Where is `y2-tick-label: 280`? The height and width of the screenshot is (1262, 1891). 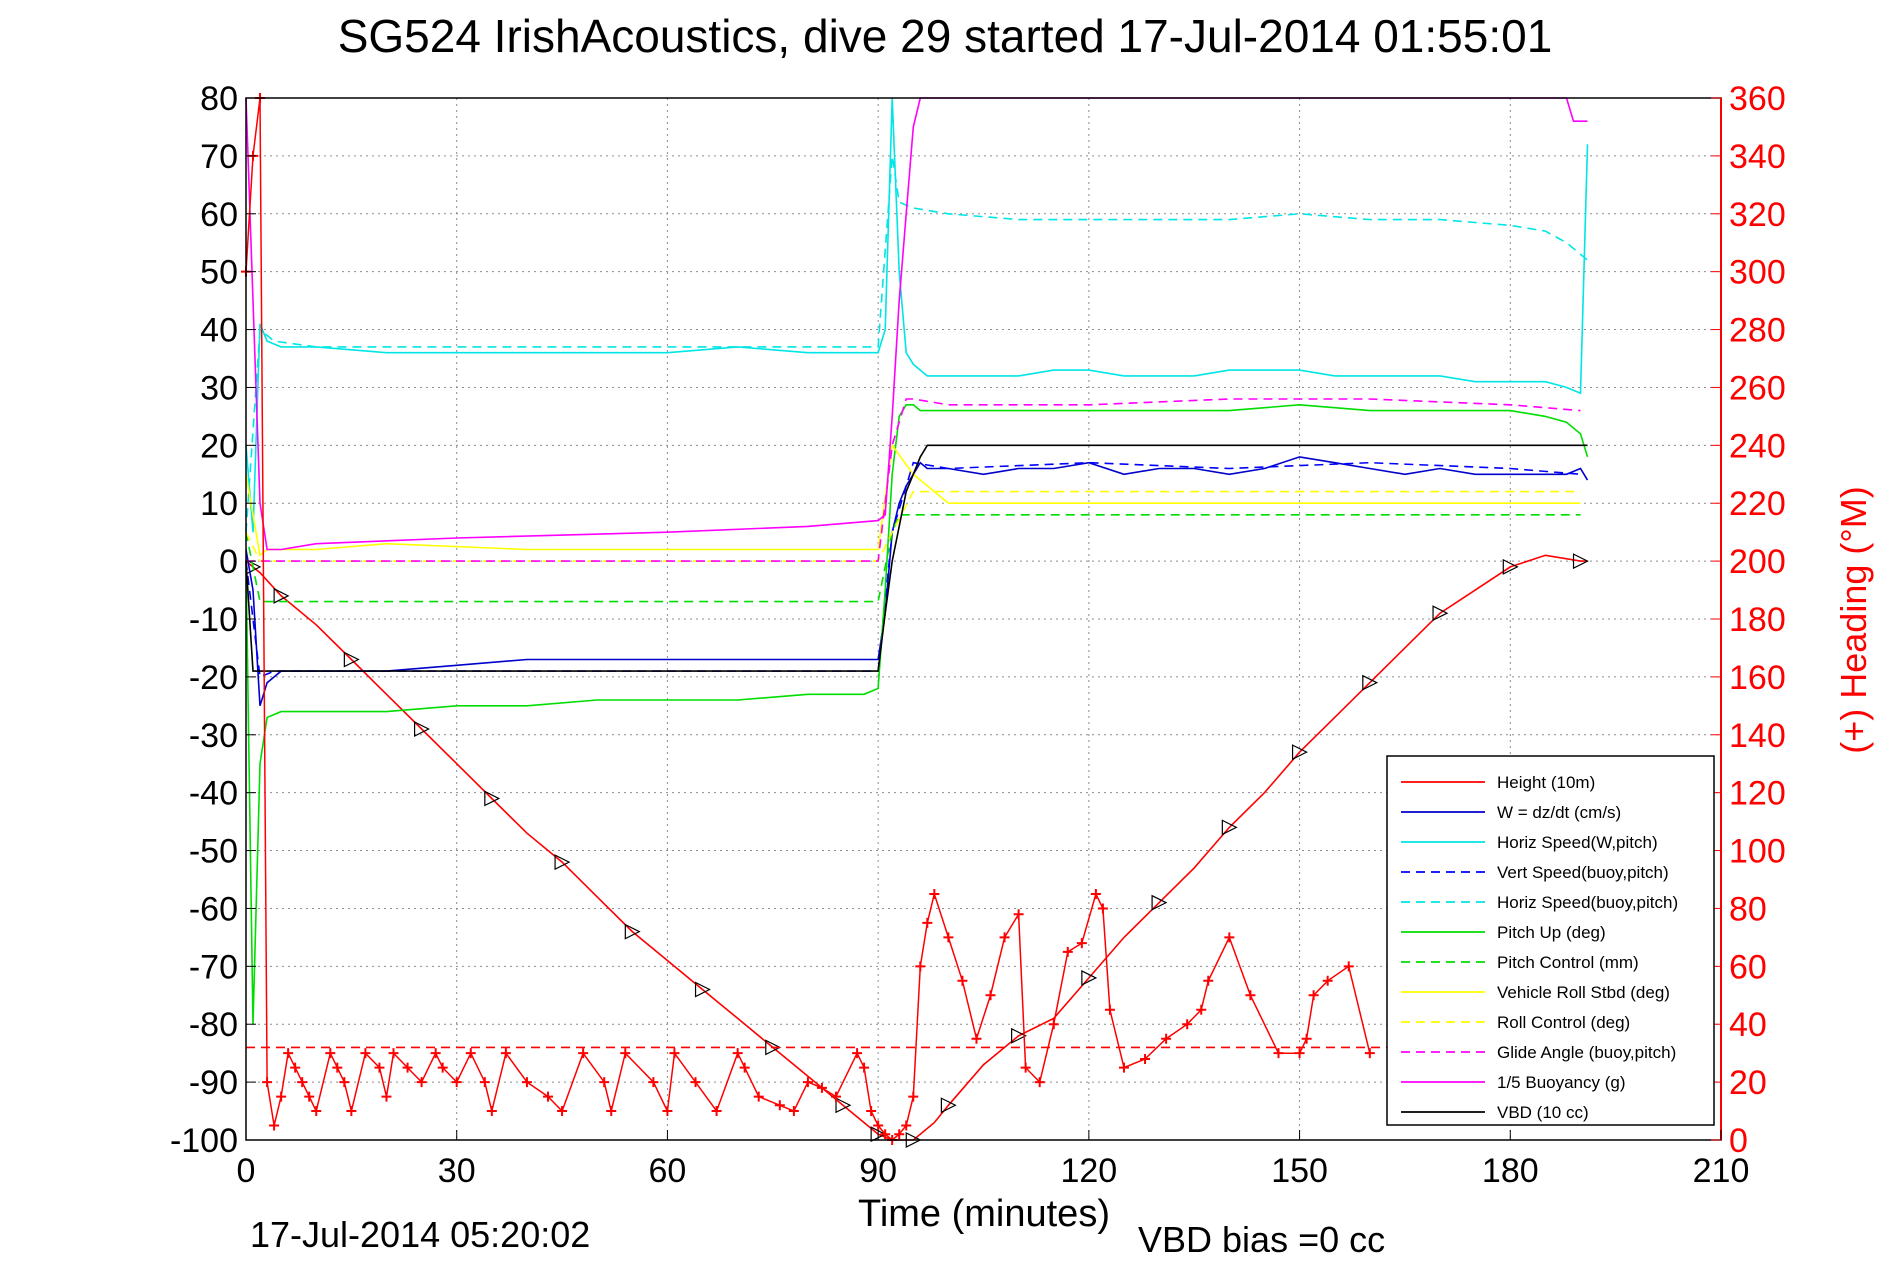
y2-tick-label: 280 is located at coordinates (1757, 331).